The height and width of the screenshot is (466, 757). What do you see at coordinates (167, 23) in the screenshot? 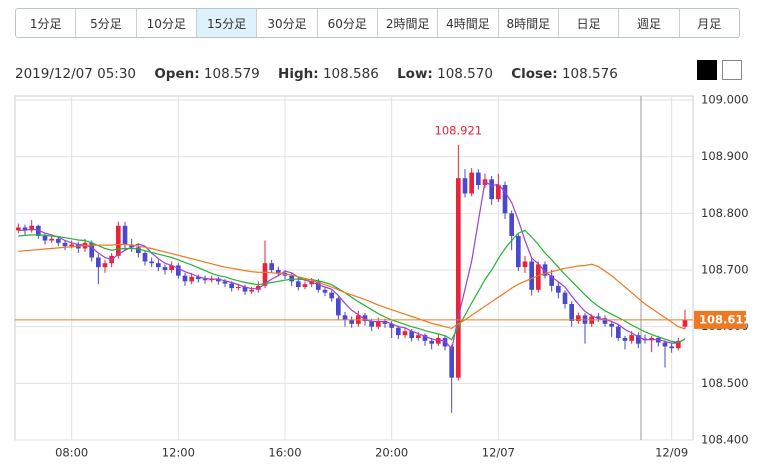
I see `tab: 10分足` at bounding box center [167, 23].